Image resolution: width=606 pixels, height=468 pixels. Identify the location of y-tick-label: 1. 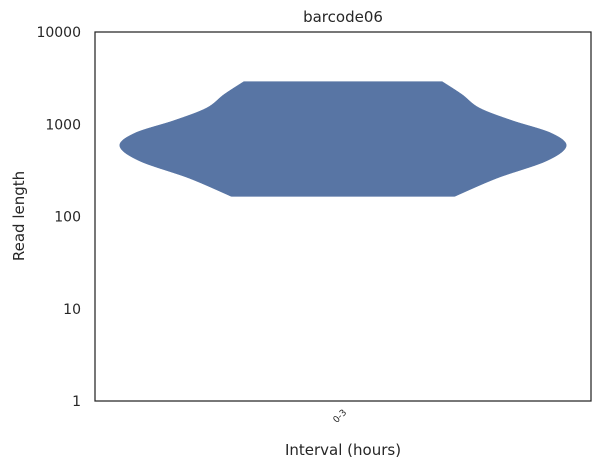
(76, 402).